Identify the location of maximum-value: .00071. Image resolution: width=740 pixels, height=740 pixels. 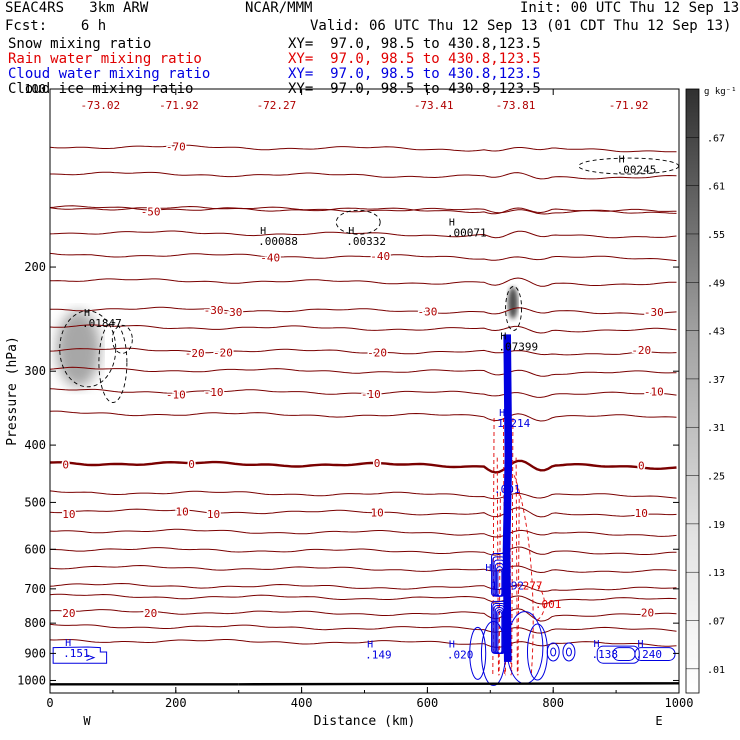
(467, 232).